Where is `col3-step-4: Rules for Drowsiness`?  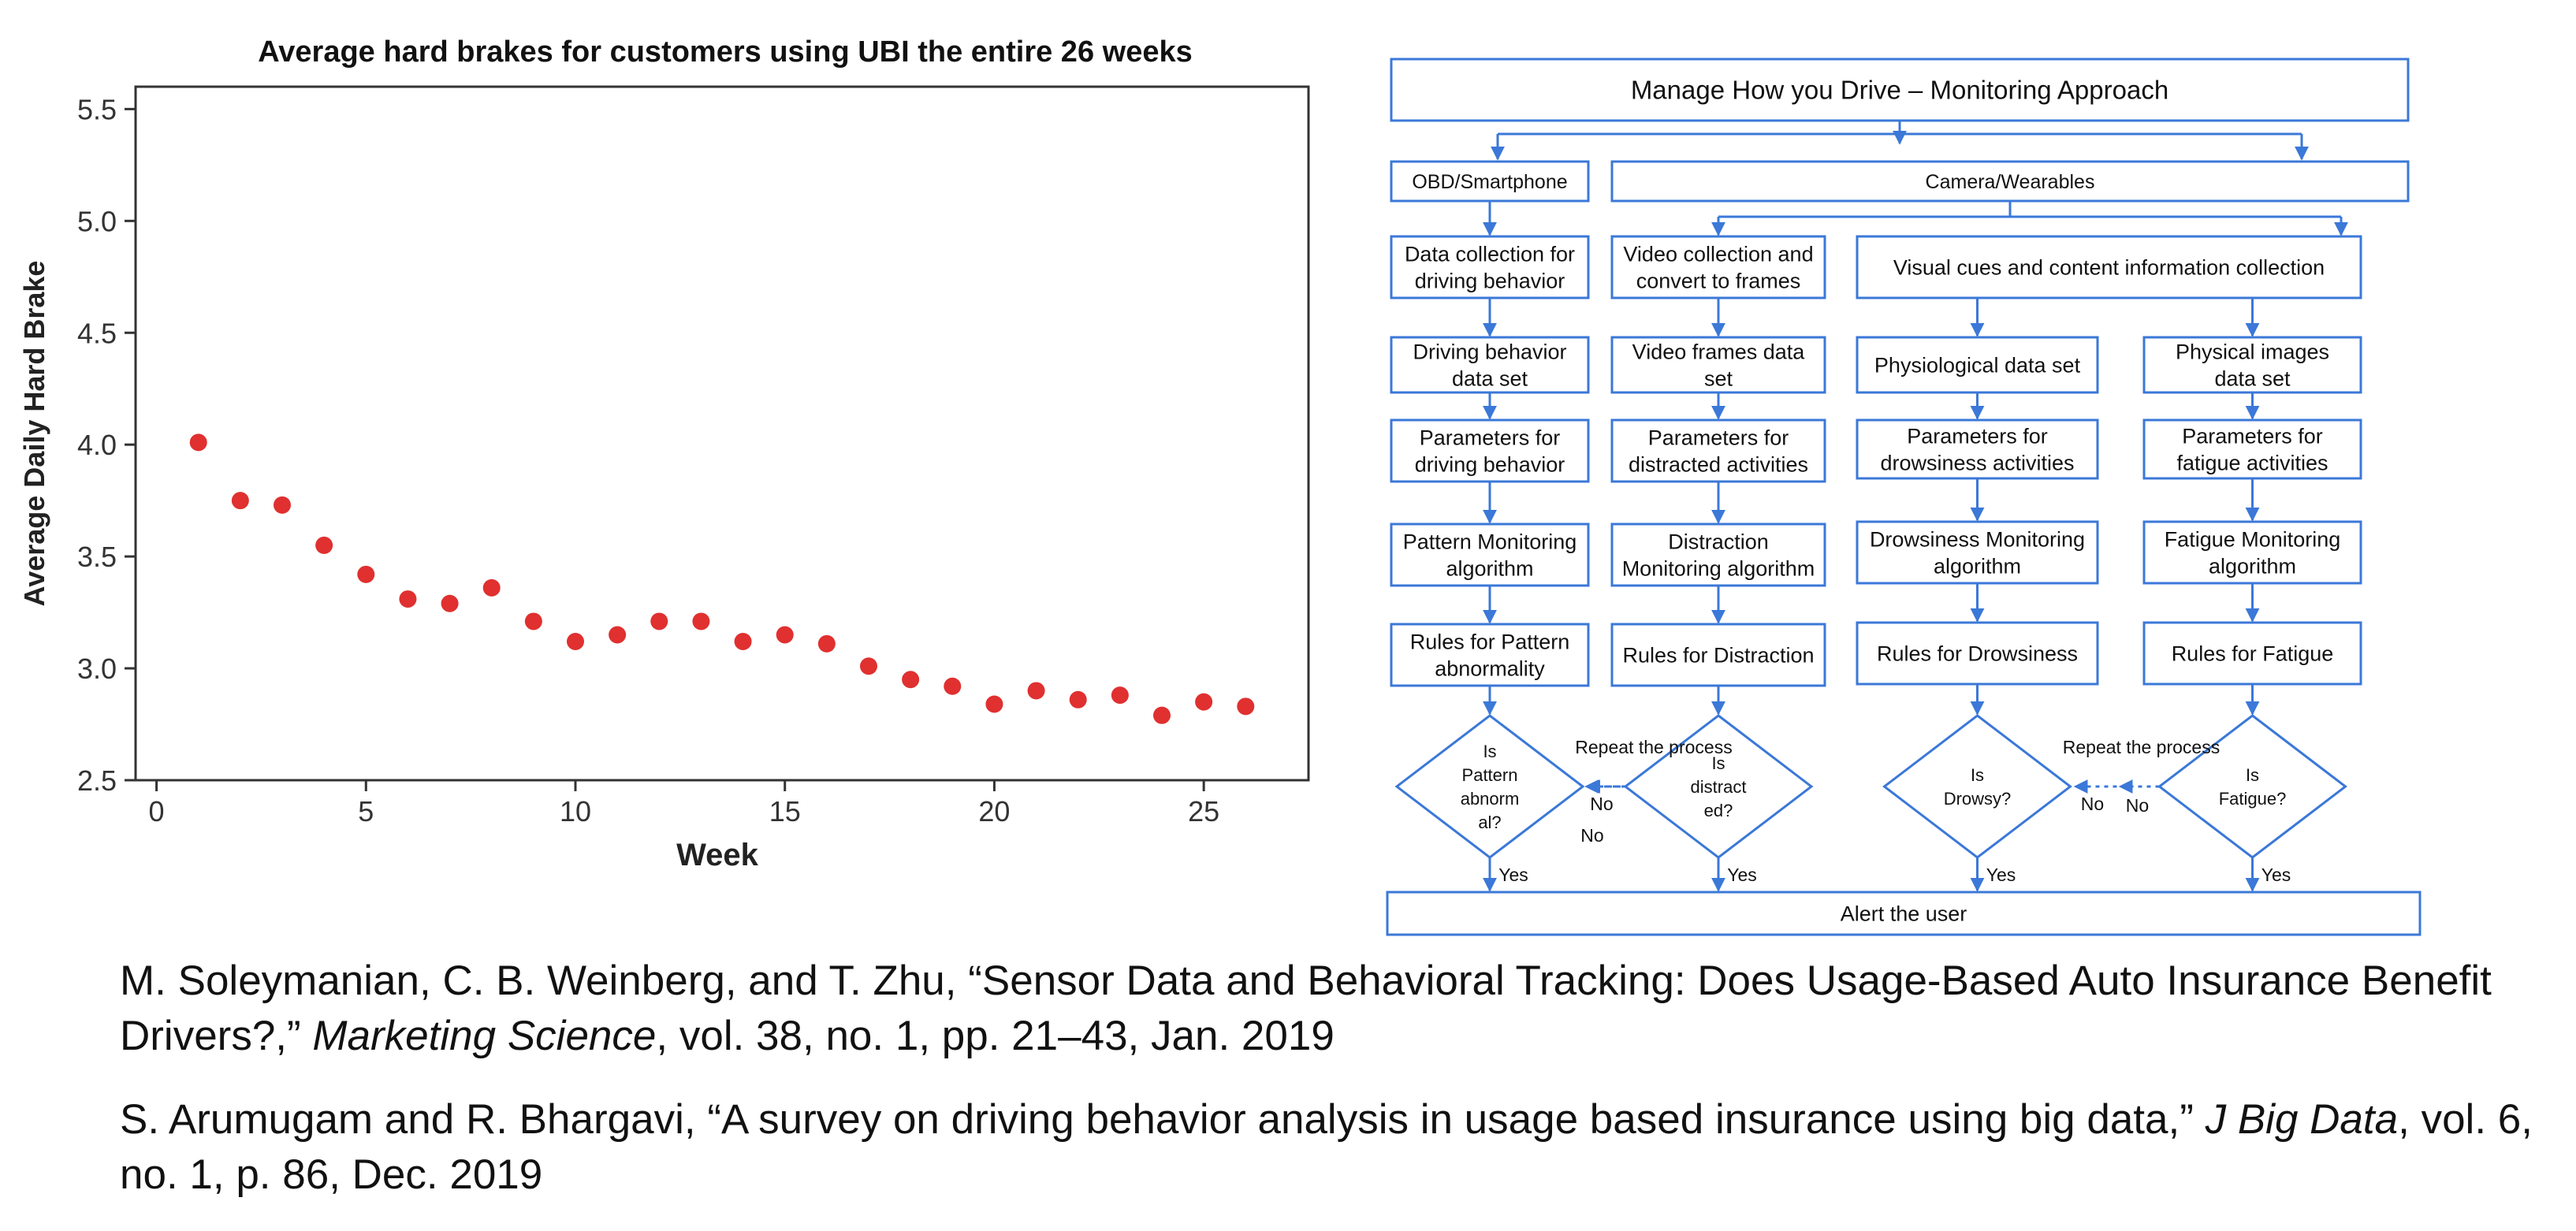
col3-step-4: Rules for Drowsiness is located at coordinates (1977, 653).